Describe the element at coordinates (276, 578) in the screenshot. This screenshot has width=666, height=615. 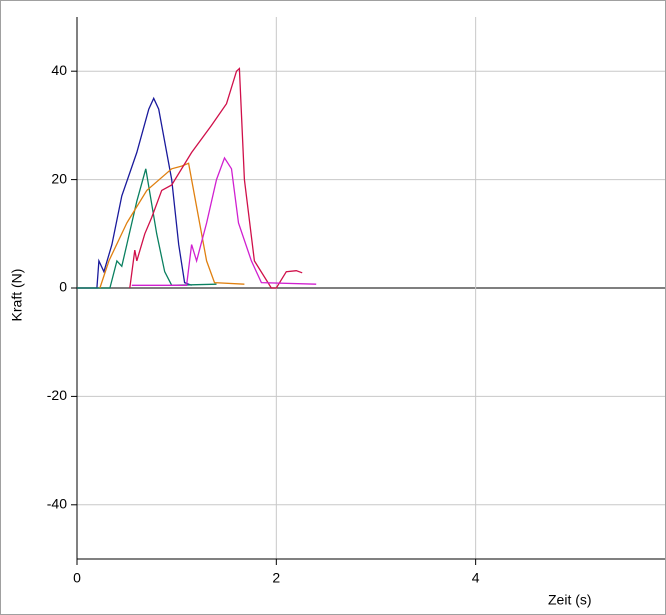
I see `x-tick-label: 2` at that location.